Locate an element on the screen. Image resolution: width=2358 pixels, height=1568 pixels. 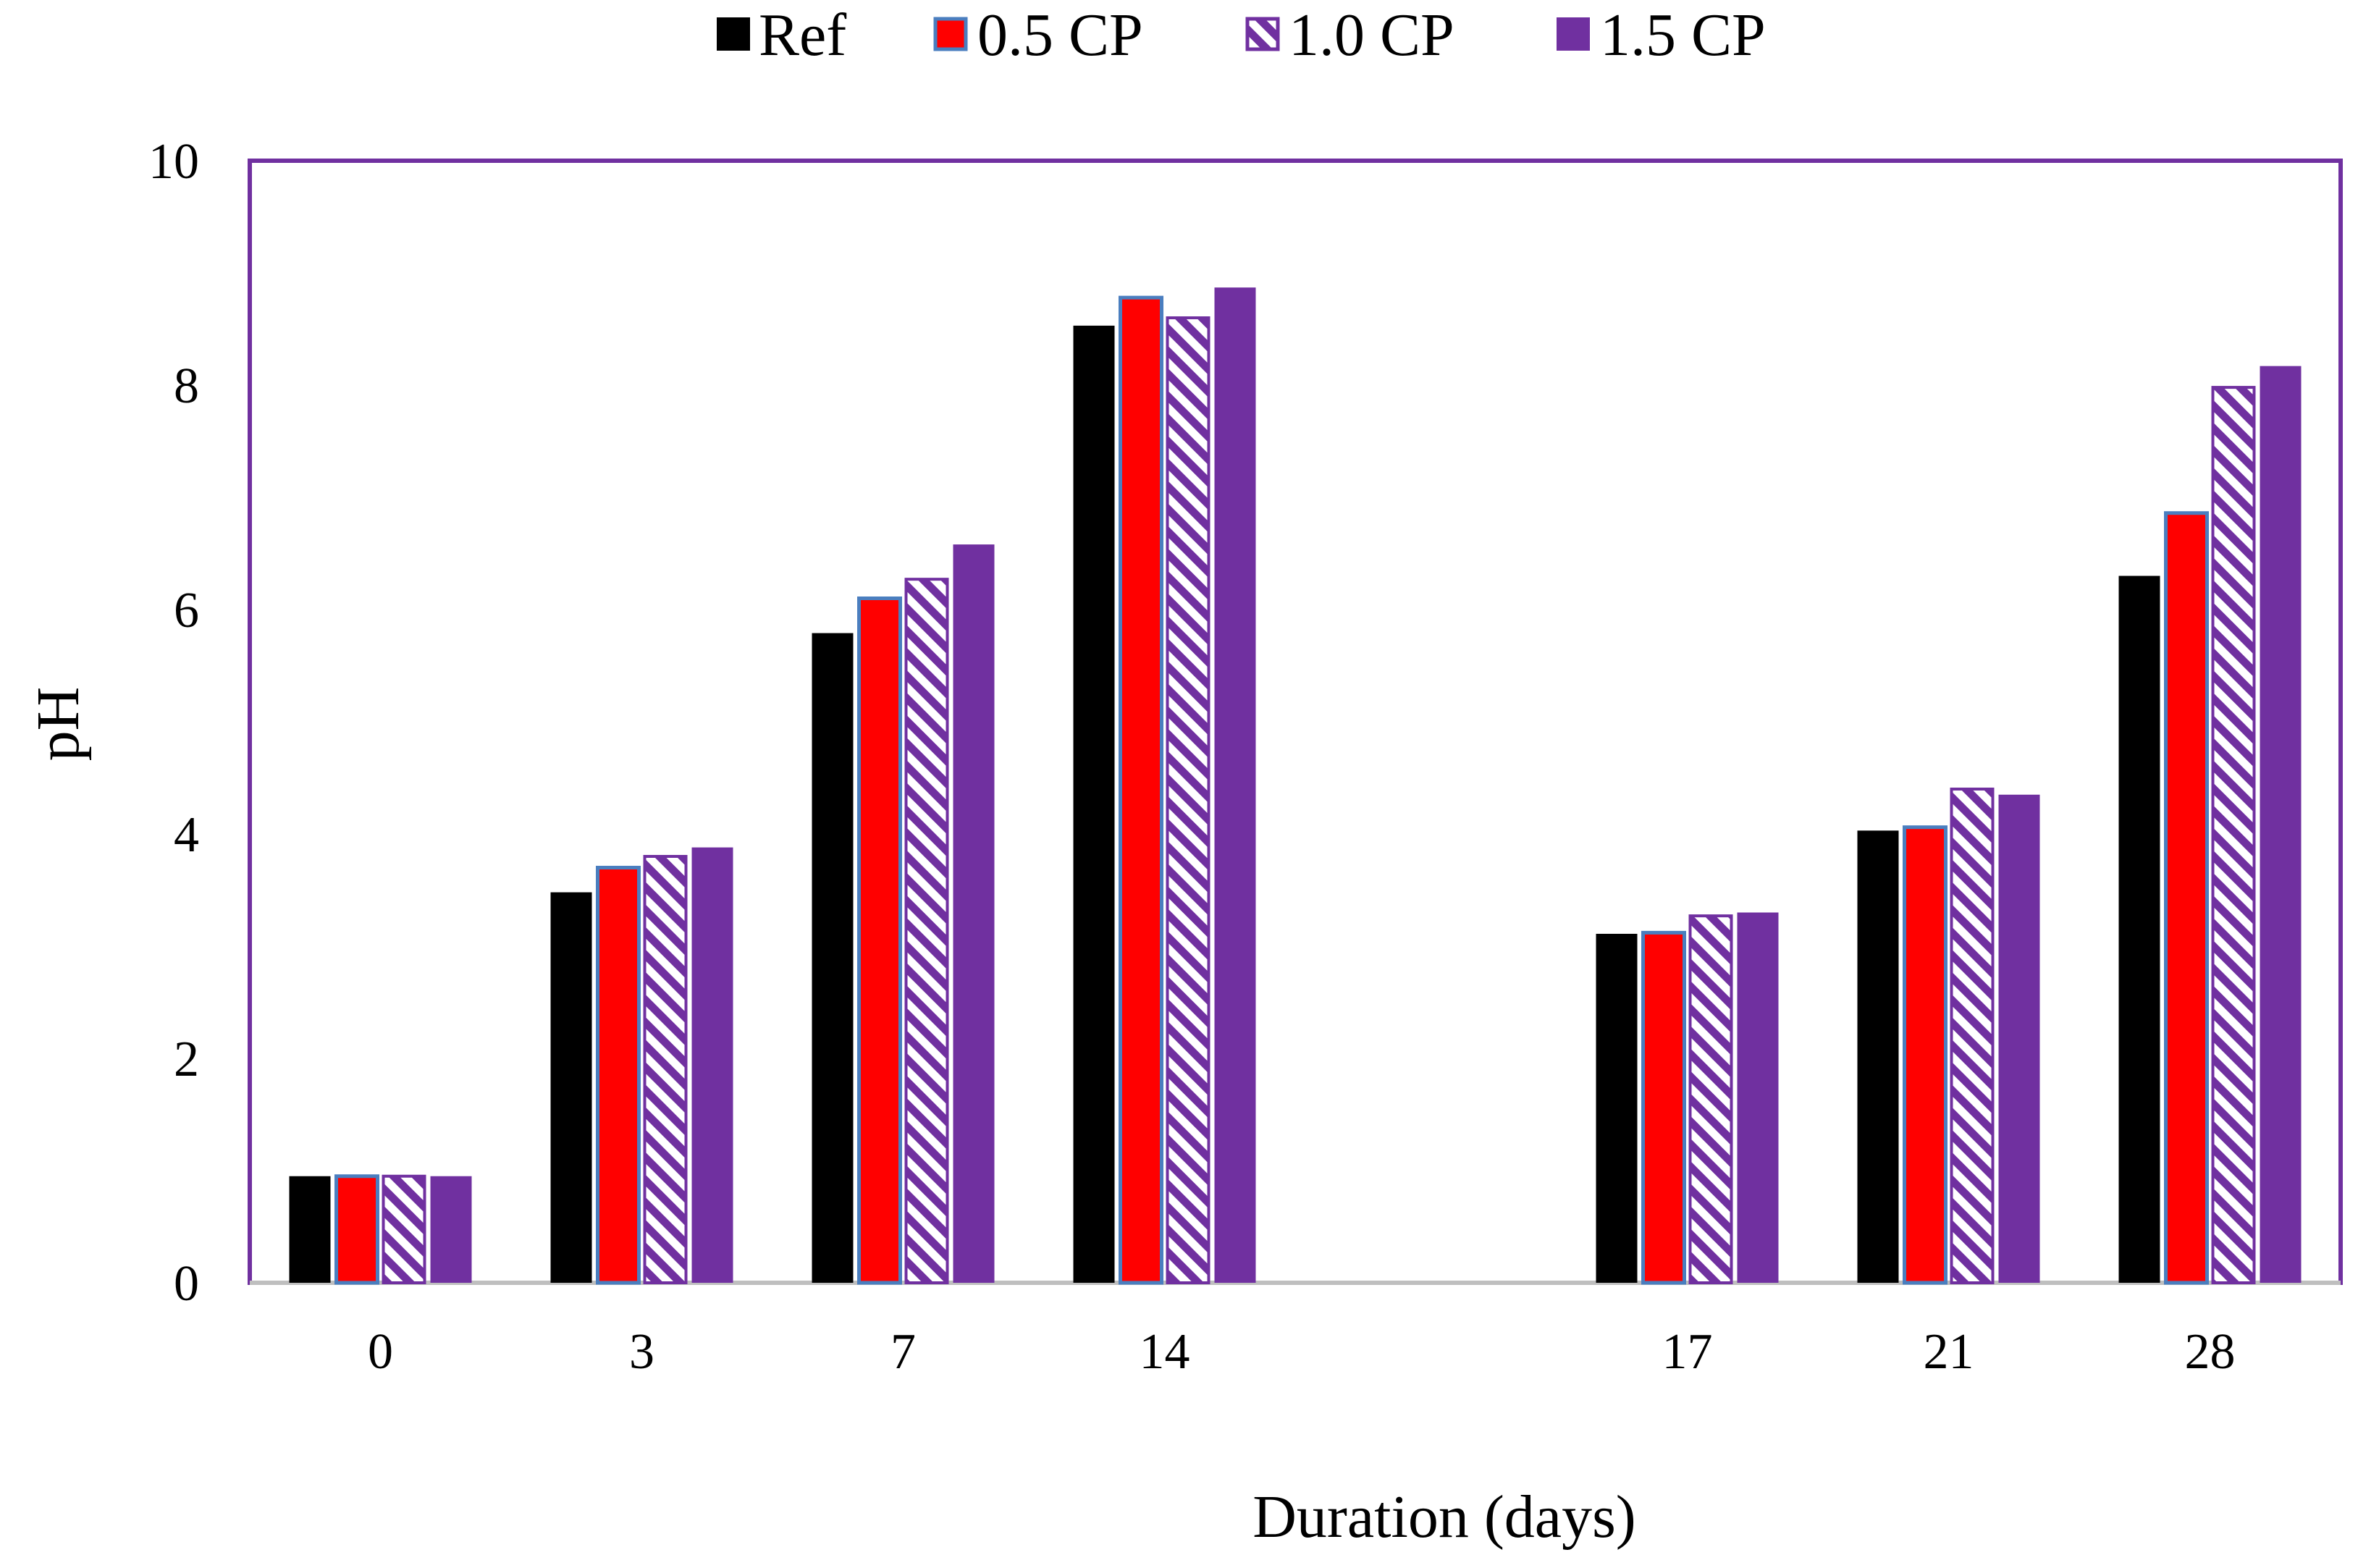
y-tick-label: 2 is located at coordinates (186, 1059).